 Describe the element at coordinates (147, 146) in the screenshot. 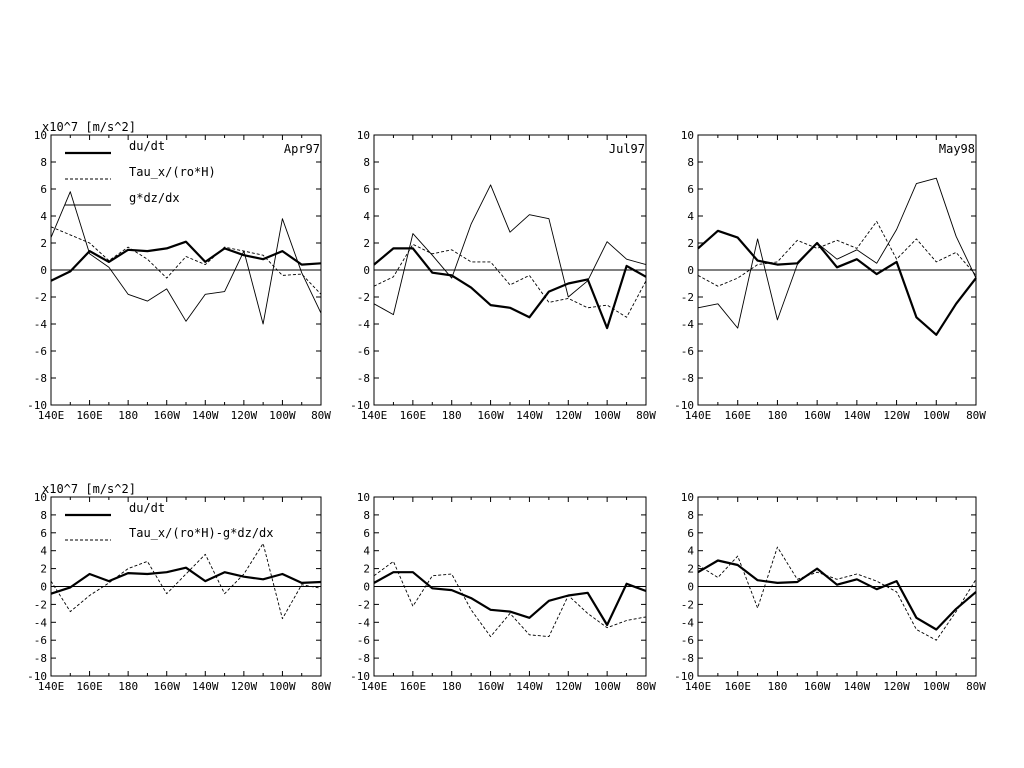

I see `legend-label: du/dt` at that location.